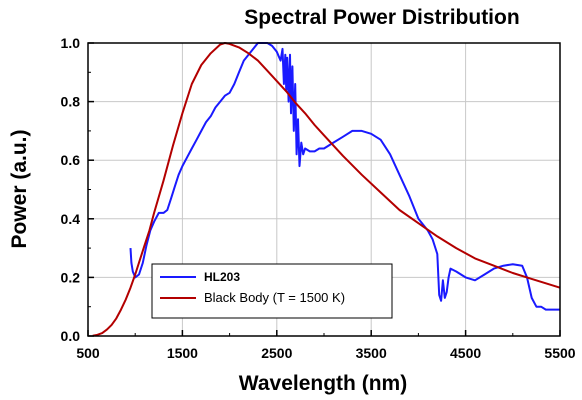 The width and height of the screenshot is (582, 400). I want to click on legend-box, so click(272, 291).